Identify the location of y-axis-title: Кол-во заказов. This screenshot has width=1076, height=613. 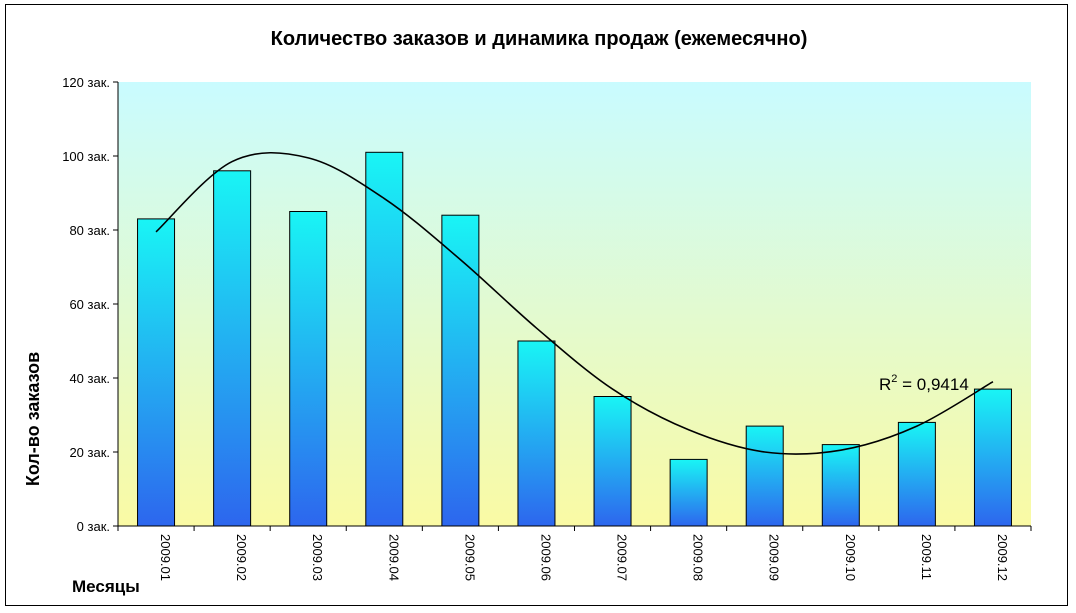
(33, 419).